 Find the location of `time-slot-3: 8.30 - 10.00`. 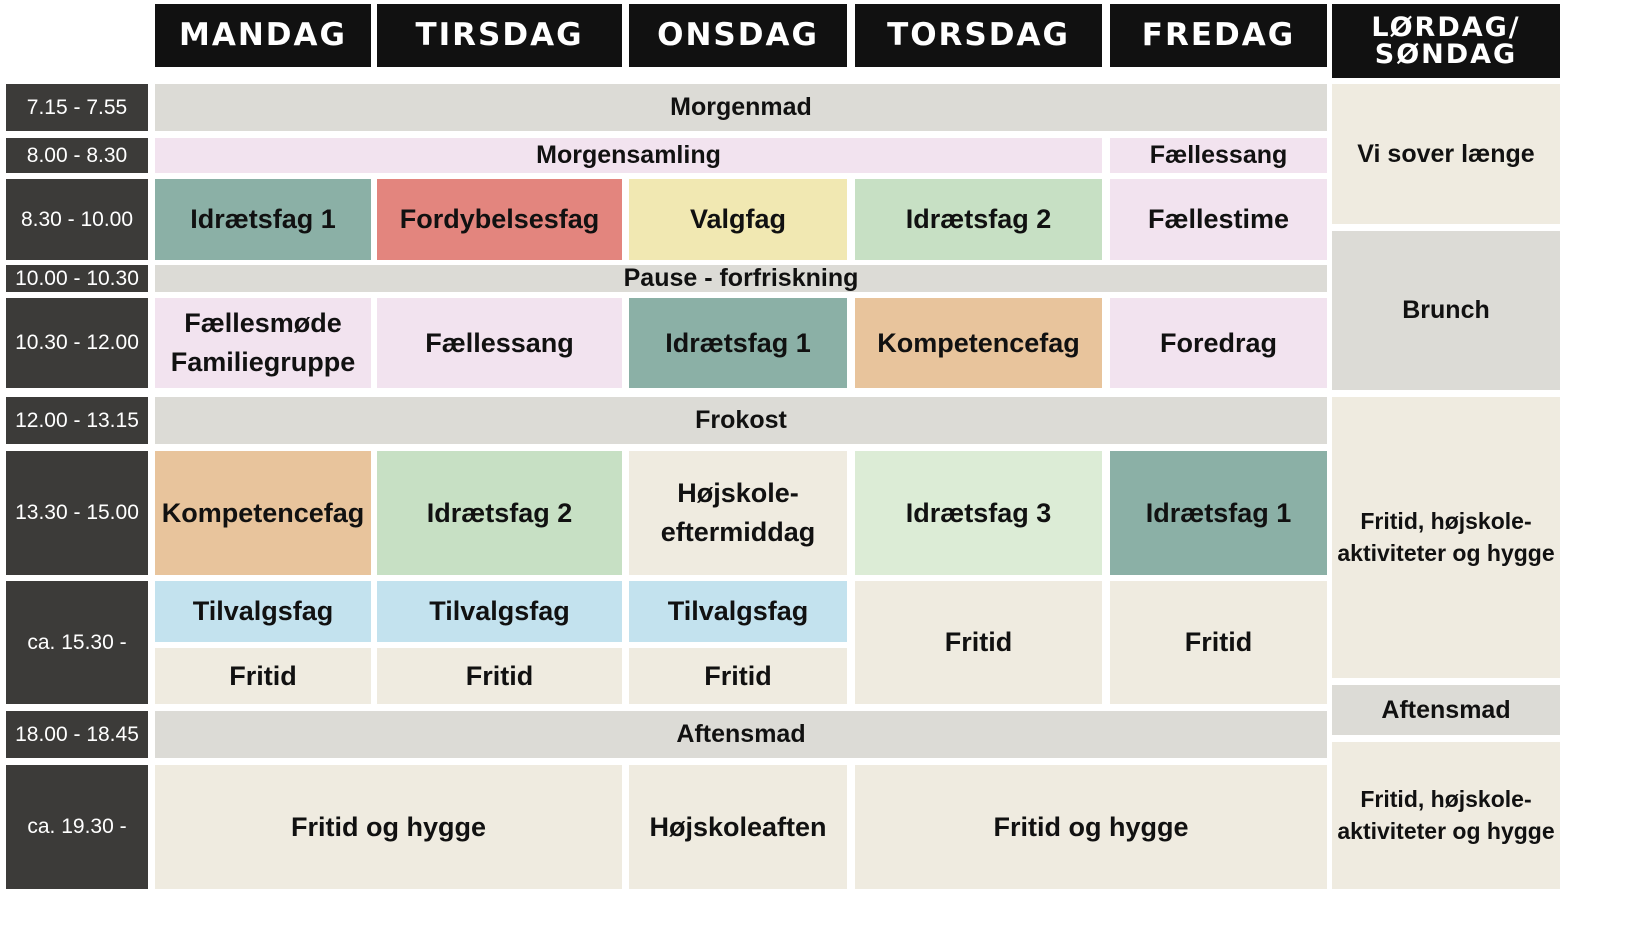

time-slot-3: 8.30 - 10.00 is located at coordinates (77, 219).